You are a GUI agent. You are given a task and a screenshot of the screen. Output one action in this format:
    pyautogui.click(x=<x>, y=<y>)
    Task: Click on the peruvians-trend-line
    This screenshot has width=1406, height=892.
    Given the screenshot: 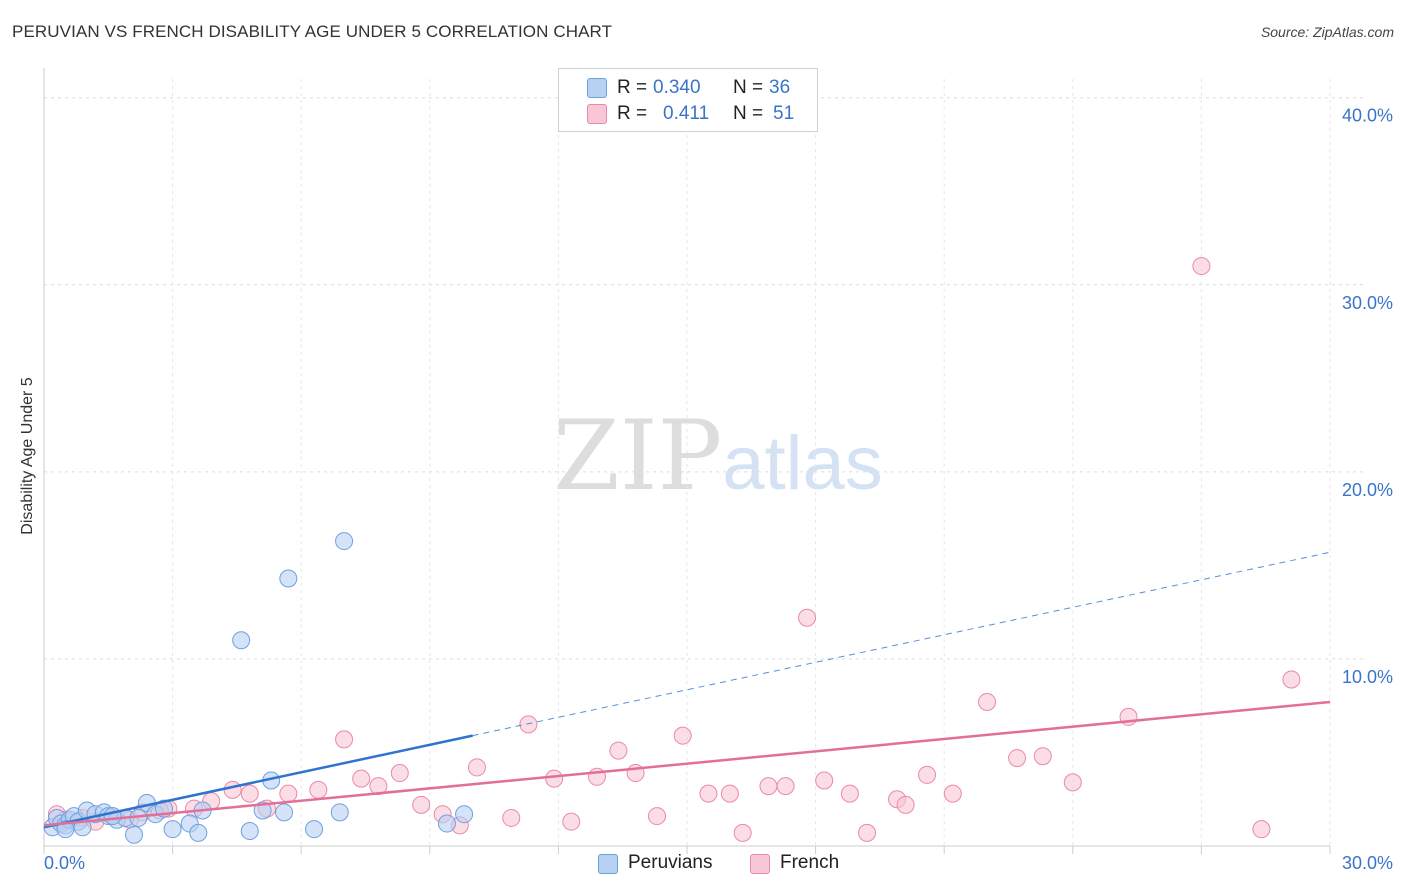 What is the action you would take?
    pyautogui.click(x=258, y=781)
    